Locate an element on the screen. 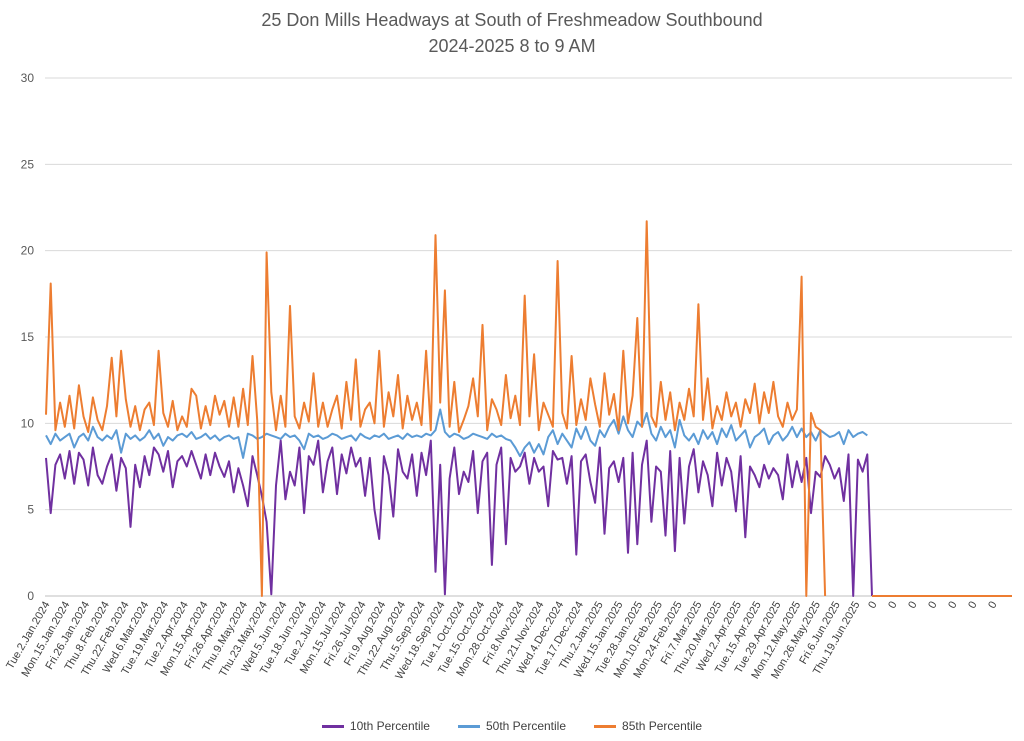 This screenshot has height=741, width=1024. y-tick-label: 5 is located at coordinates (30, 510).